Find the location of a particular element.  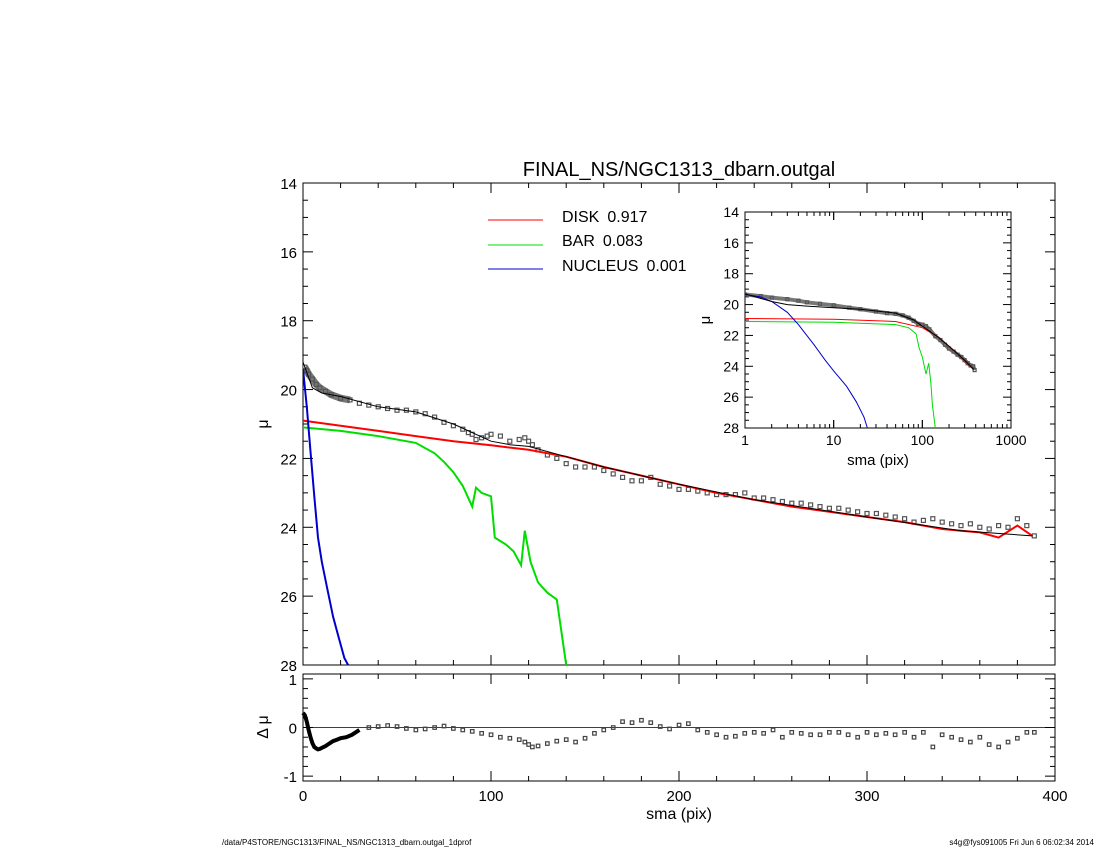

nucleus-line is located at coordinates (326, 516).